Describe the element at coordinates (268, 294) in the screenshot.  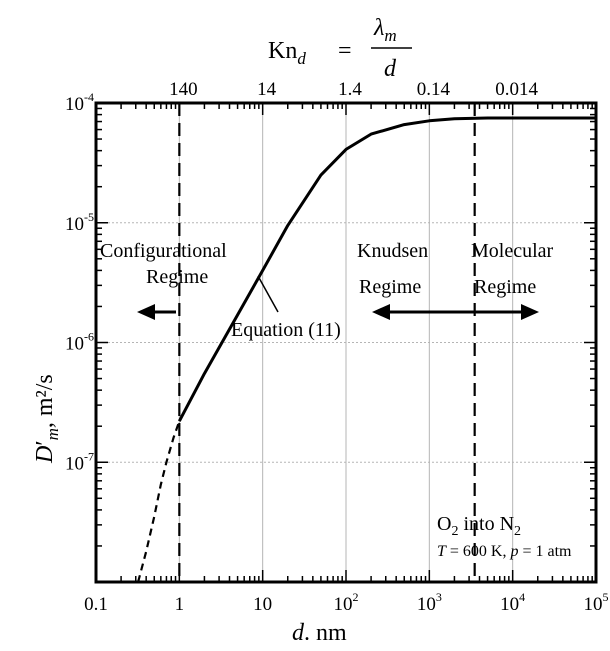
I see `equation-leader-line` at that location.